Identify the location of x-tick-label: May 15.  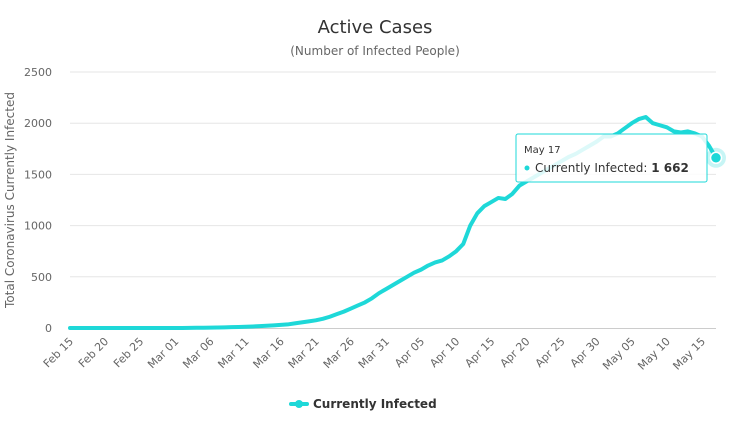
(689, 354).